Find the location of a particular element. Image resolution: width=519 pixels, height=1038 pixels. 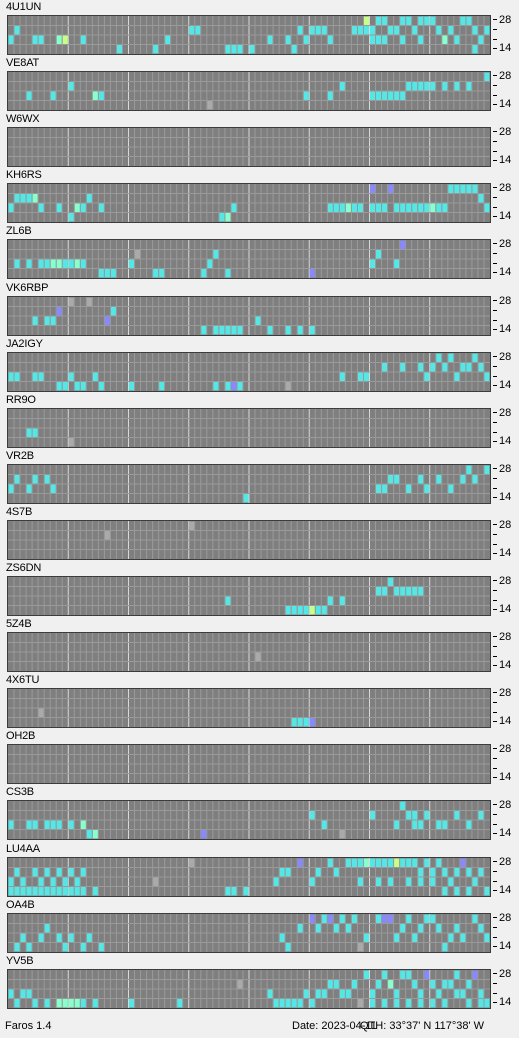

beacon-callsign: 4U1UN is located at coordinates (24, 7).